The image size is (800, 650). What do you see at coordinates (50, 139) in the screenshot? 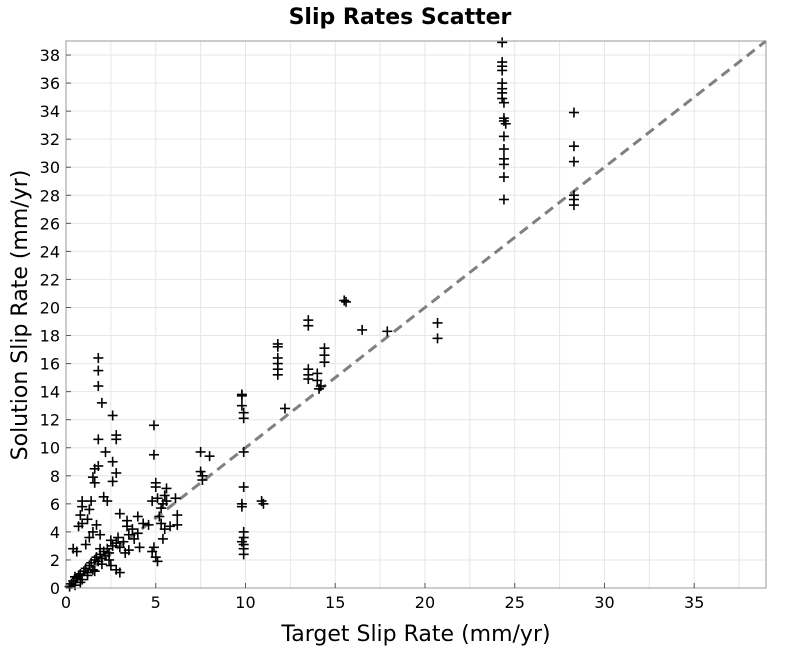
I see `y-tick-label: 32` at bounding box center [50, 139].